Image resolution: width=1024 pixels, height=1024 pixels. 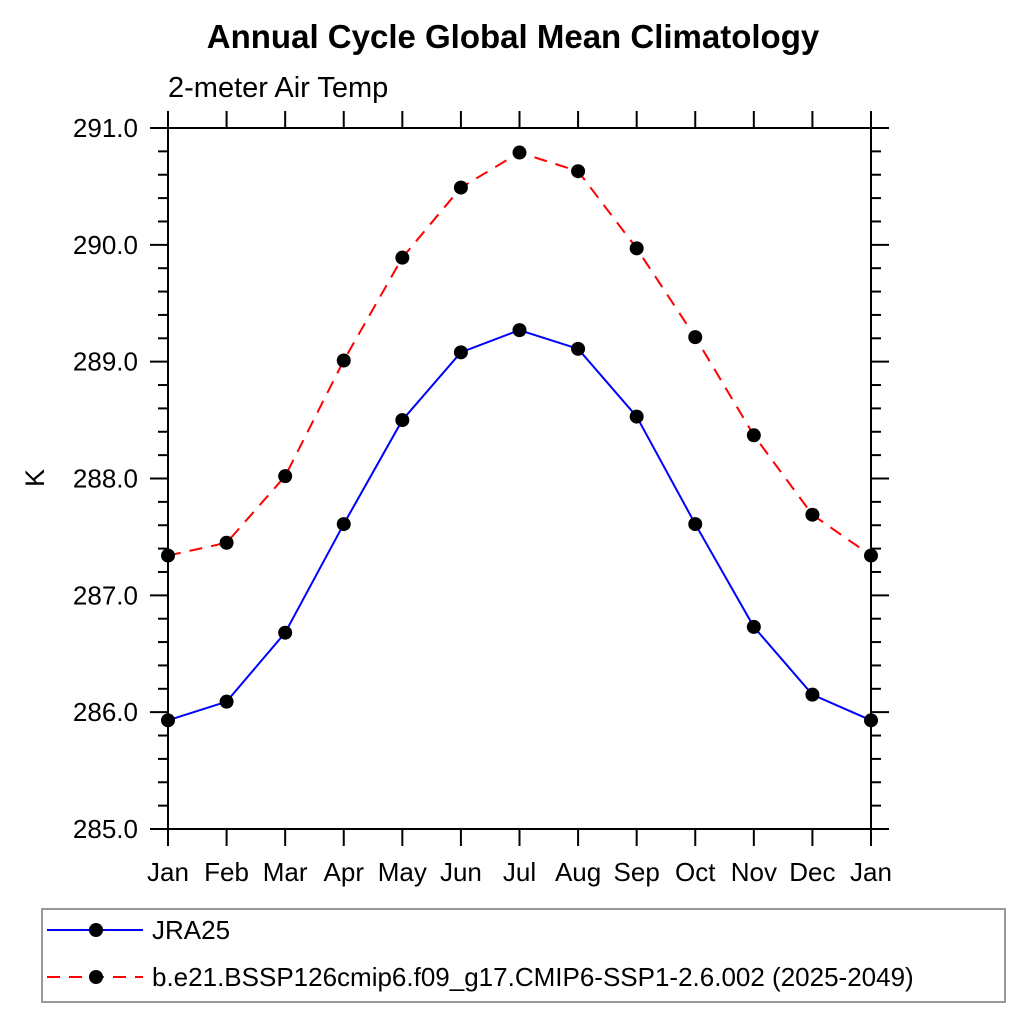 I want to click on y-tick-label: 289.0, so click(x=105, y=362).